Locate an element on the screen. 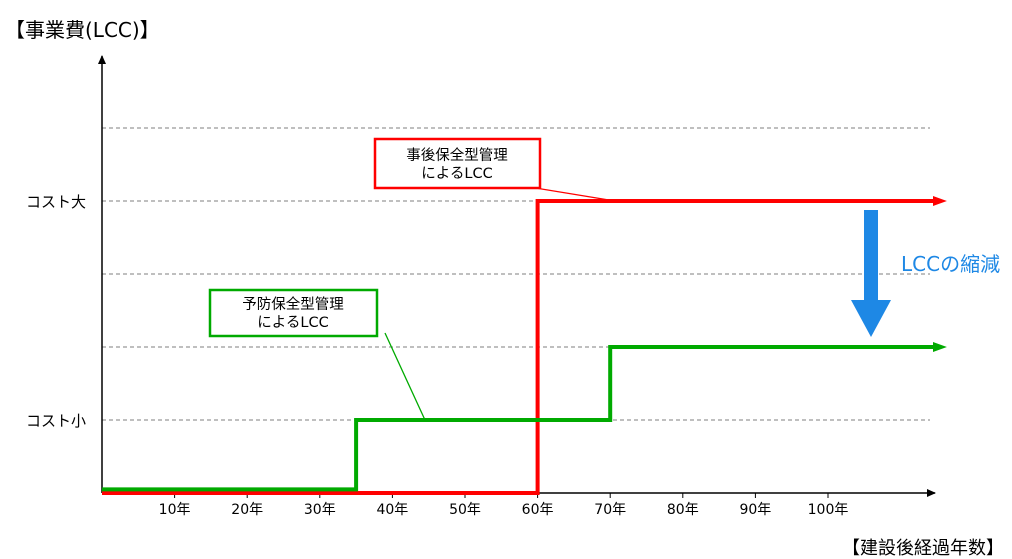 This screenshot has height=559, width=1012. reduction-arrow-head is located at coordinates (871, 318).